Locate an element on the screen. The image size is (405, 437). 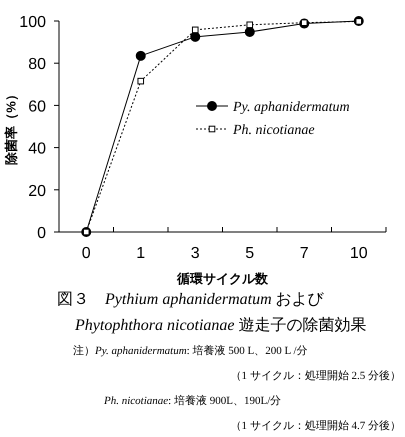
x-tick-label: 10 is located at coordinates (359, 253).